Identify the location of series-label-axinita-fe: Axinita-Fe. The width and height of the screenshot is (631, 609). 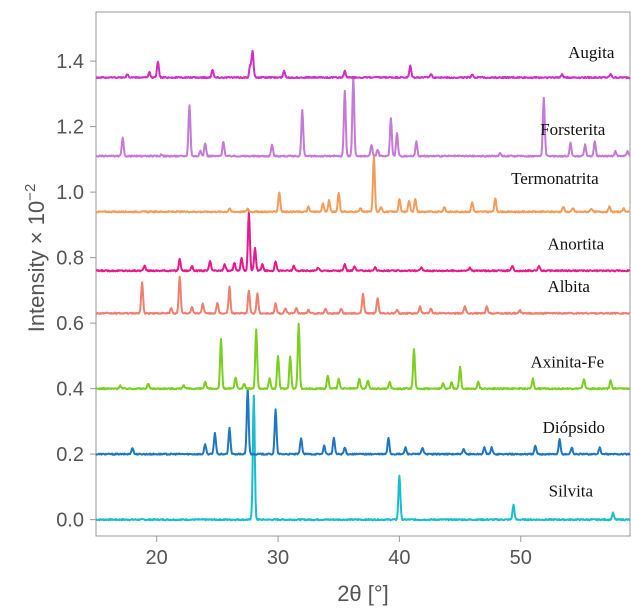
(567, 361).